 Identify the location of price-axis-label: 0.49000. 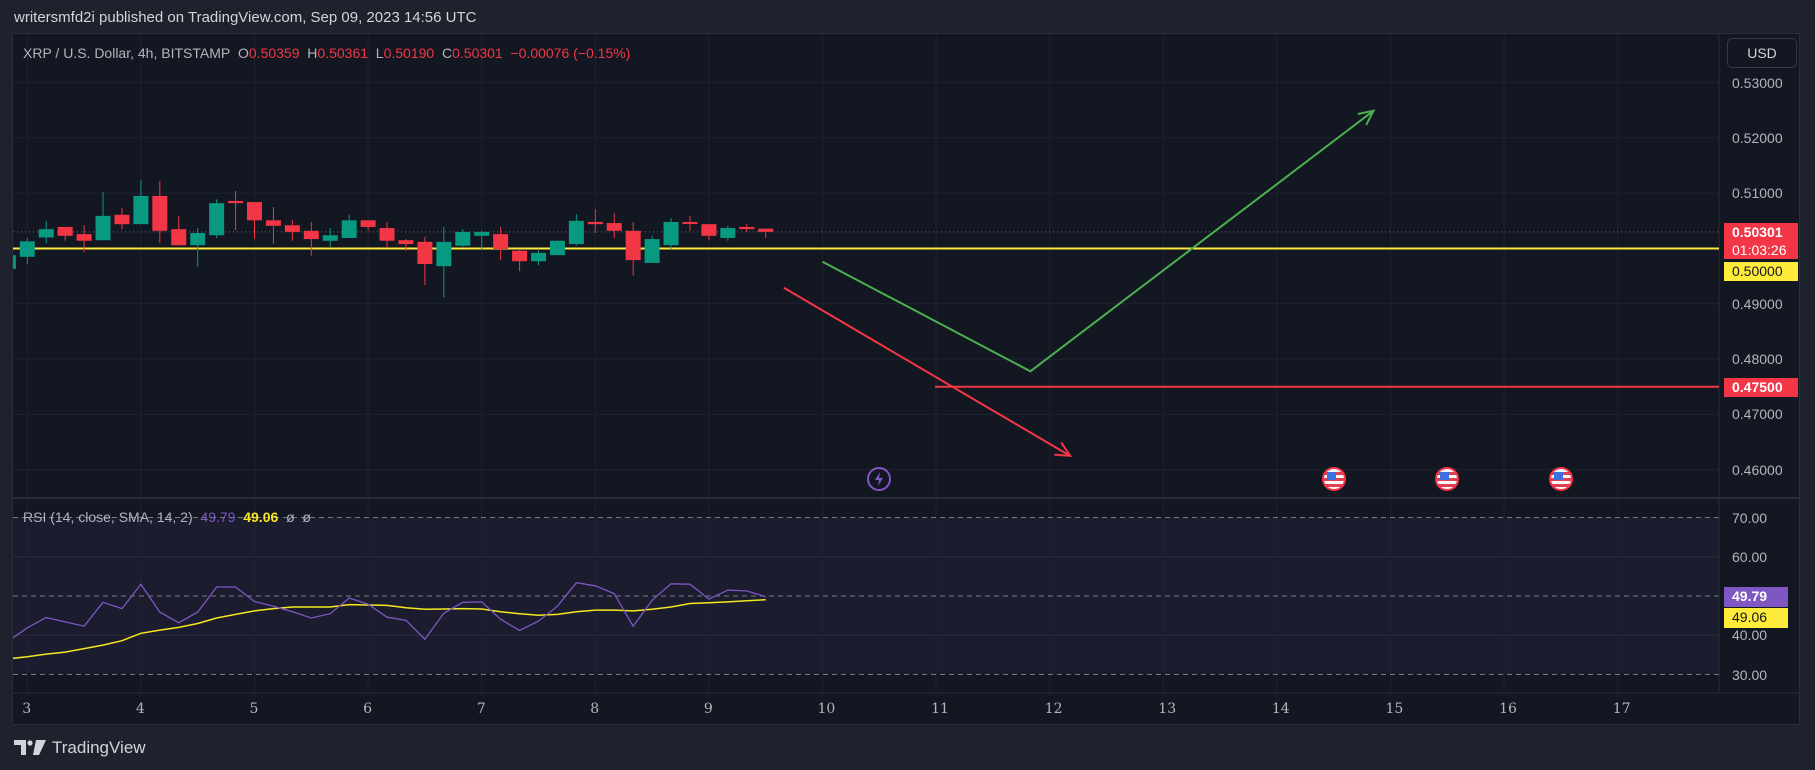
(1757, 303).